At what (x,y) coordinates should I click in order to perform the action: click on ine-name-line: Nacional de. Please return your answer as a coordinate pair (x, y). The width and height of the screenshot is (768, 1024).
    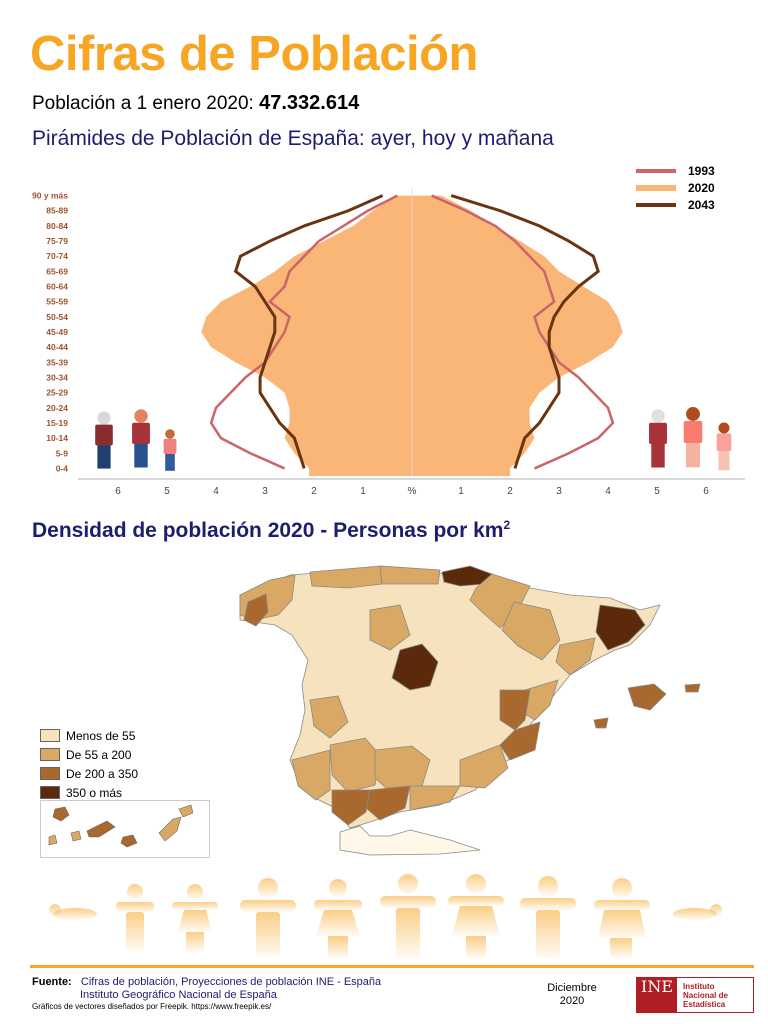
    Looking at the image, I should click on (705, 995).